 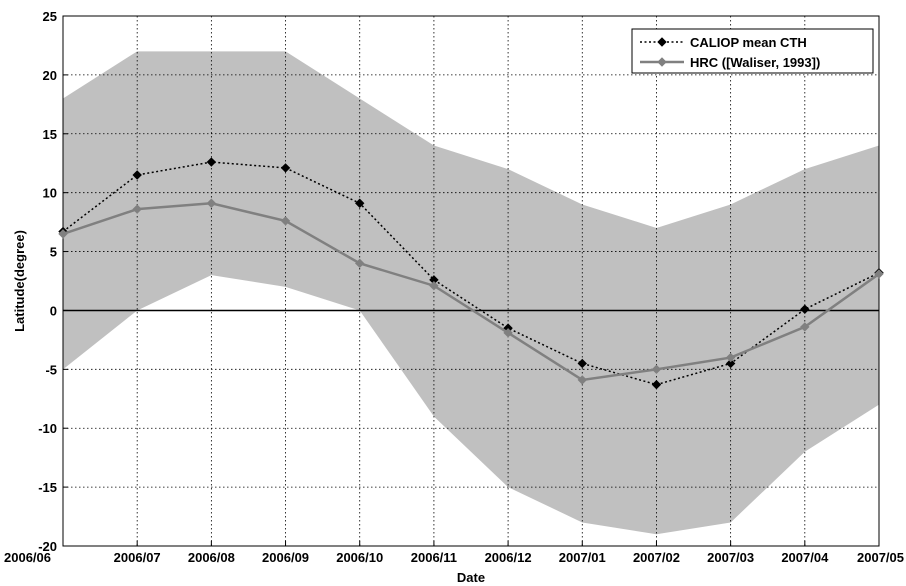 What do you see at coordinates (51, 369) in the screenshot?
I see `y-tick-label: -5` at bounding box center [51, 369].